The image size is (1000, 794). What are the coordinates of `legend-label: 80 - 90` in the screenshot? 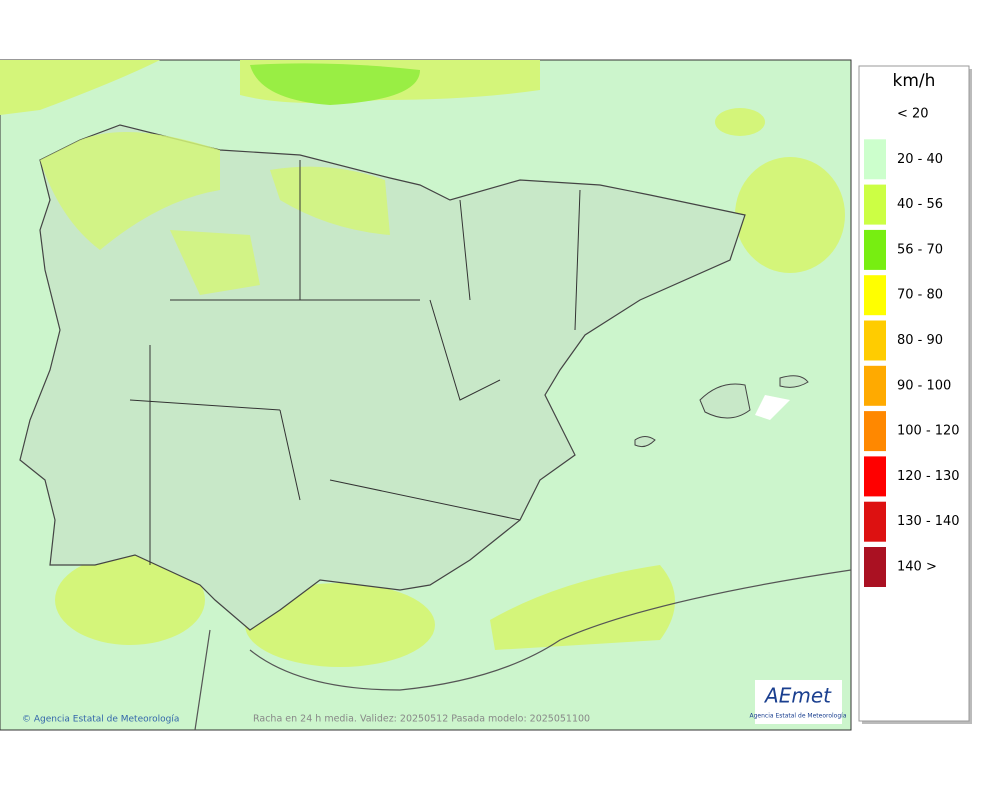 It's located at (920, 340).